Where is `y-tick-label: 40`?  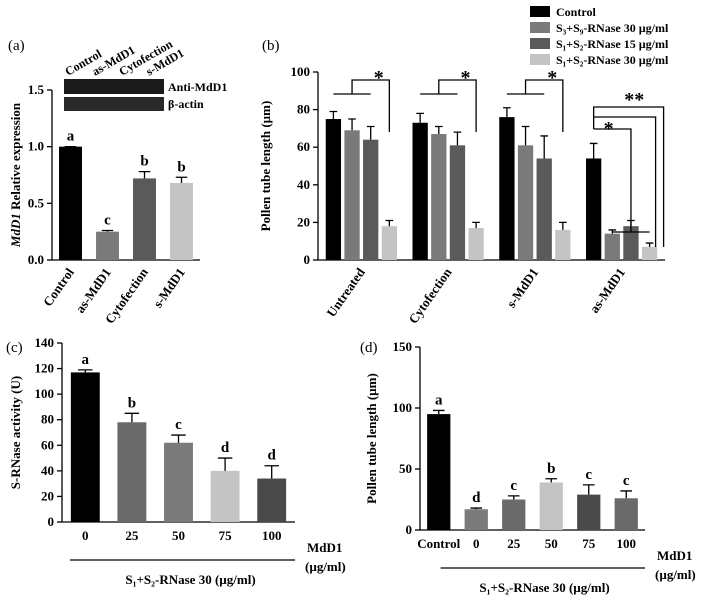
y-tick-label: 40 is located at coordinates (47, 470).